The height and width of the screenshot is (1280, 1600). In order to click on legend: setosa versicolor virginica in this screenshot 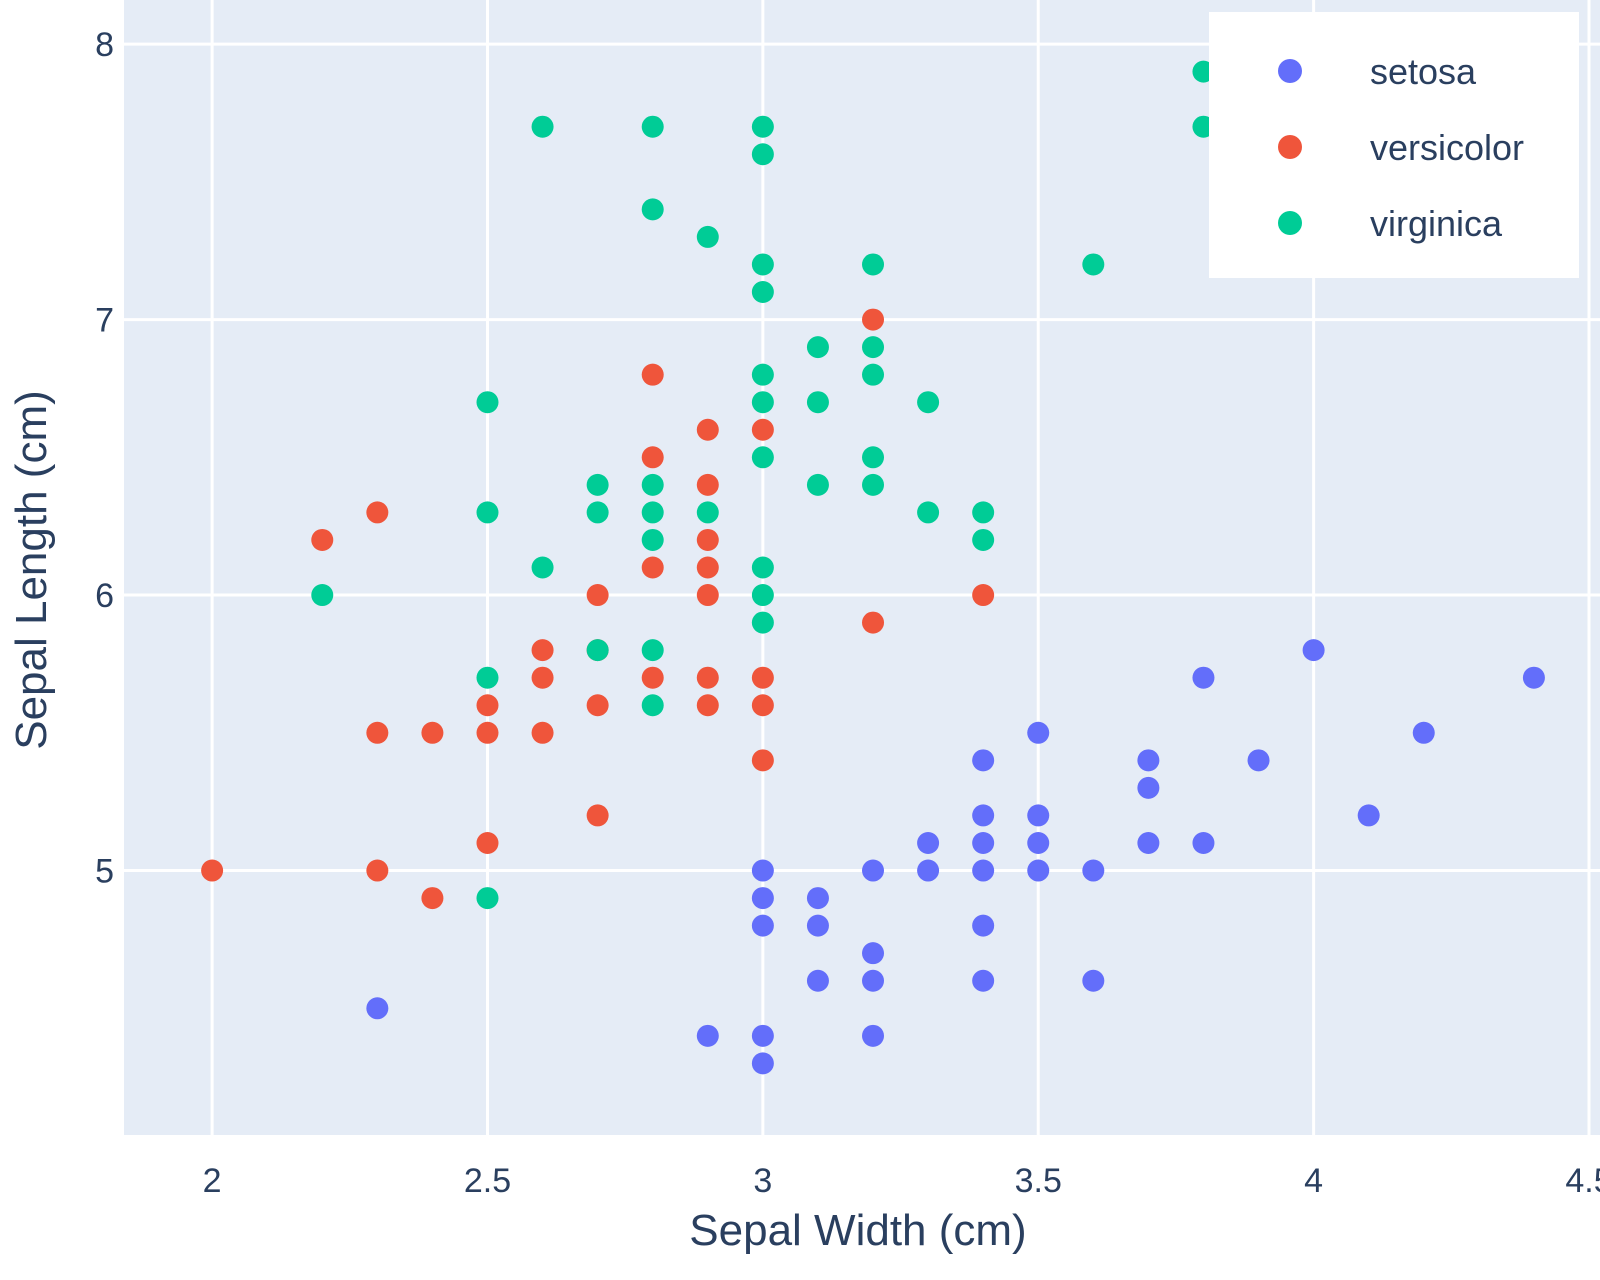, I will do `click(1394, 145)`.